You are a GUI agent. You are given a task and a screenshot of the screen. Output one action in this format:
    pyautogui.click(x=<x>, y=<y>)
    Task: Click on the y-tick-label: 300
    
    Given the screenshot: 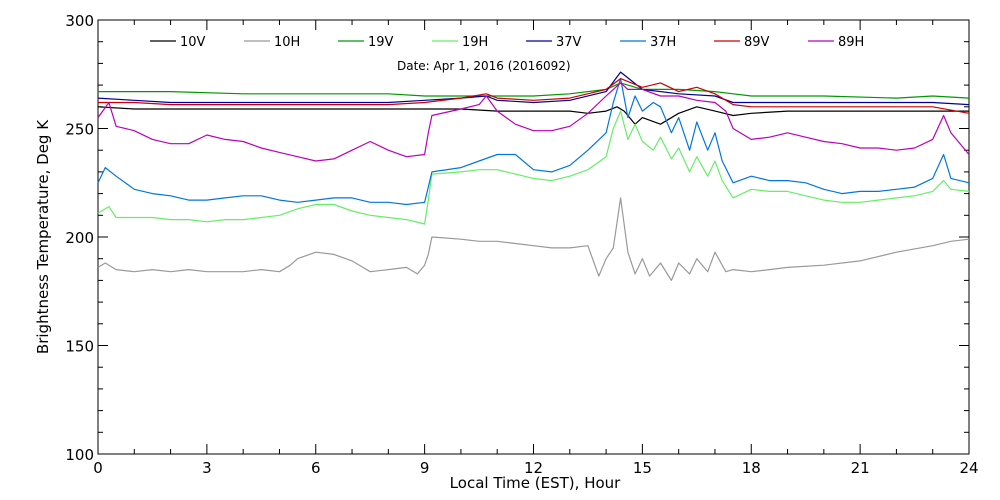 What is the action you would take?
    pyautogui.click(x=79, y=21)
    